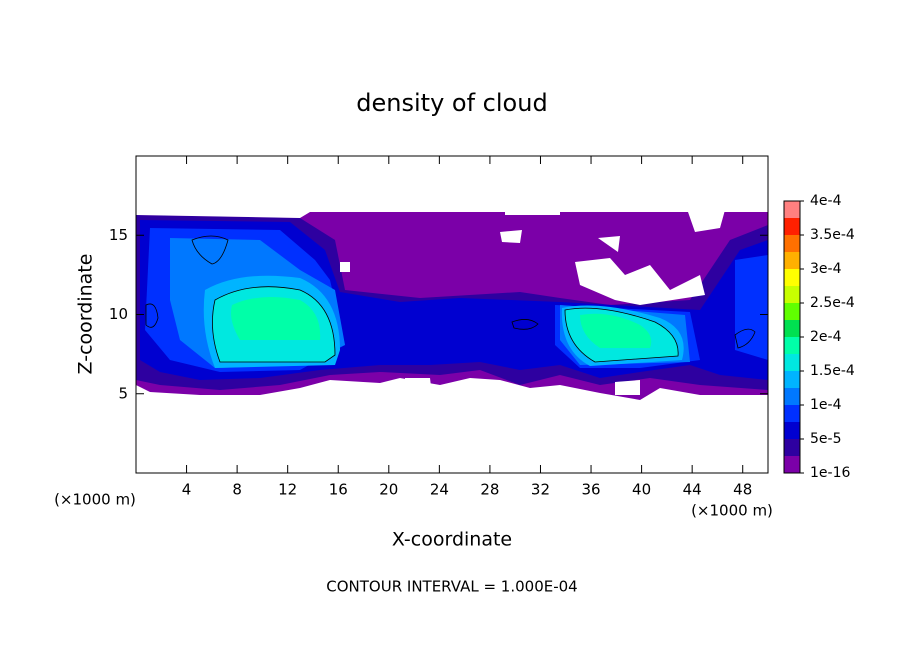  I want to click on y-tick-label: 15, so click(118, 235).